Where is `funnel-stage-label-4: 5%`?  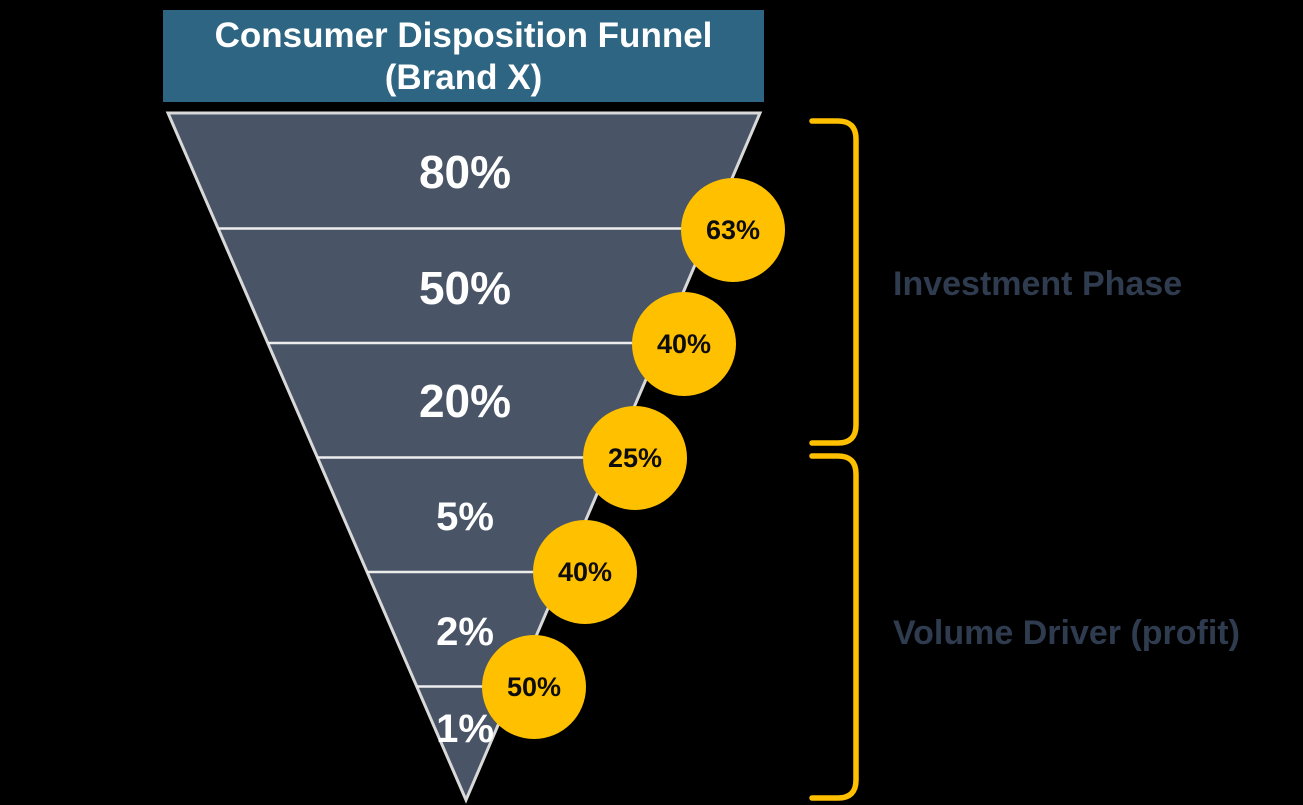 funnel-stage-label-4: 5% is located at coordinates (465, 517).